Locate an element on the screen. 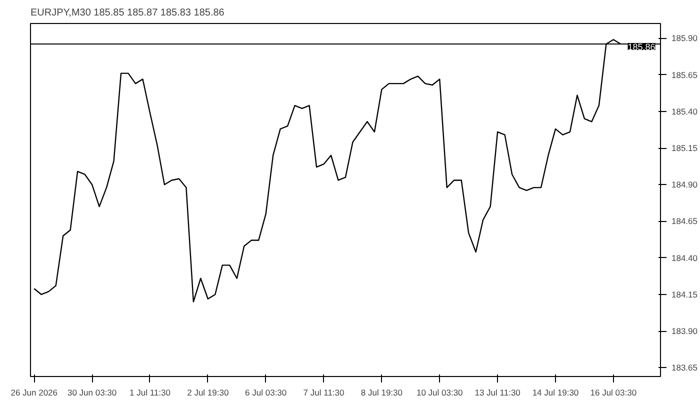 The height and width of the screenshot is (400, 700). x-tick-label: 7 Jul 11:30 is located at coordinates (324, 393).